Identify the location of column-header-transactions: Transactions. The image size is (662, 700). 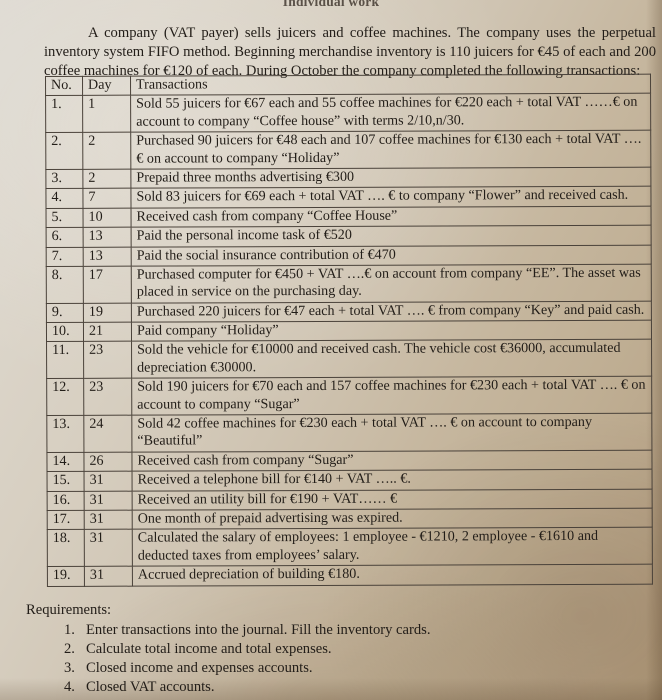
(390, 85).